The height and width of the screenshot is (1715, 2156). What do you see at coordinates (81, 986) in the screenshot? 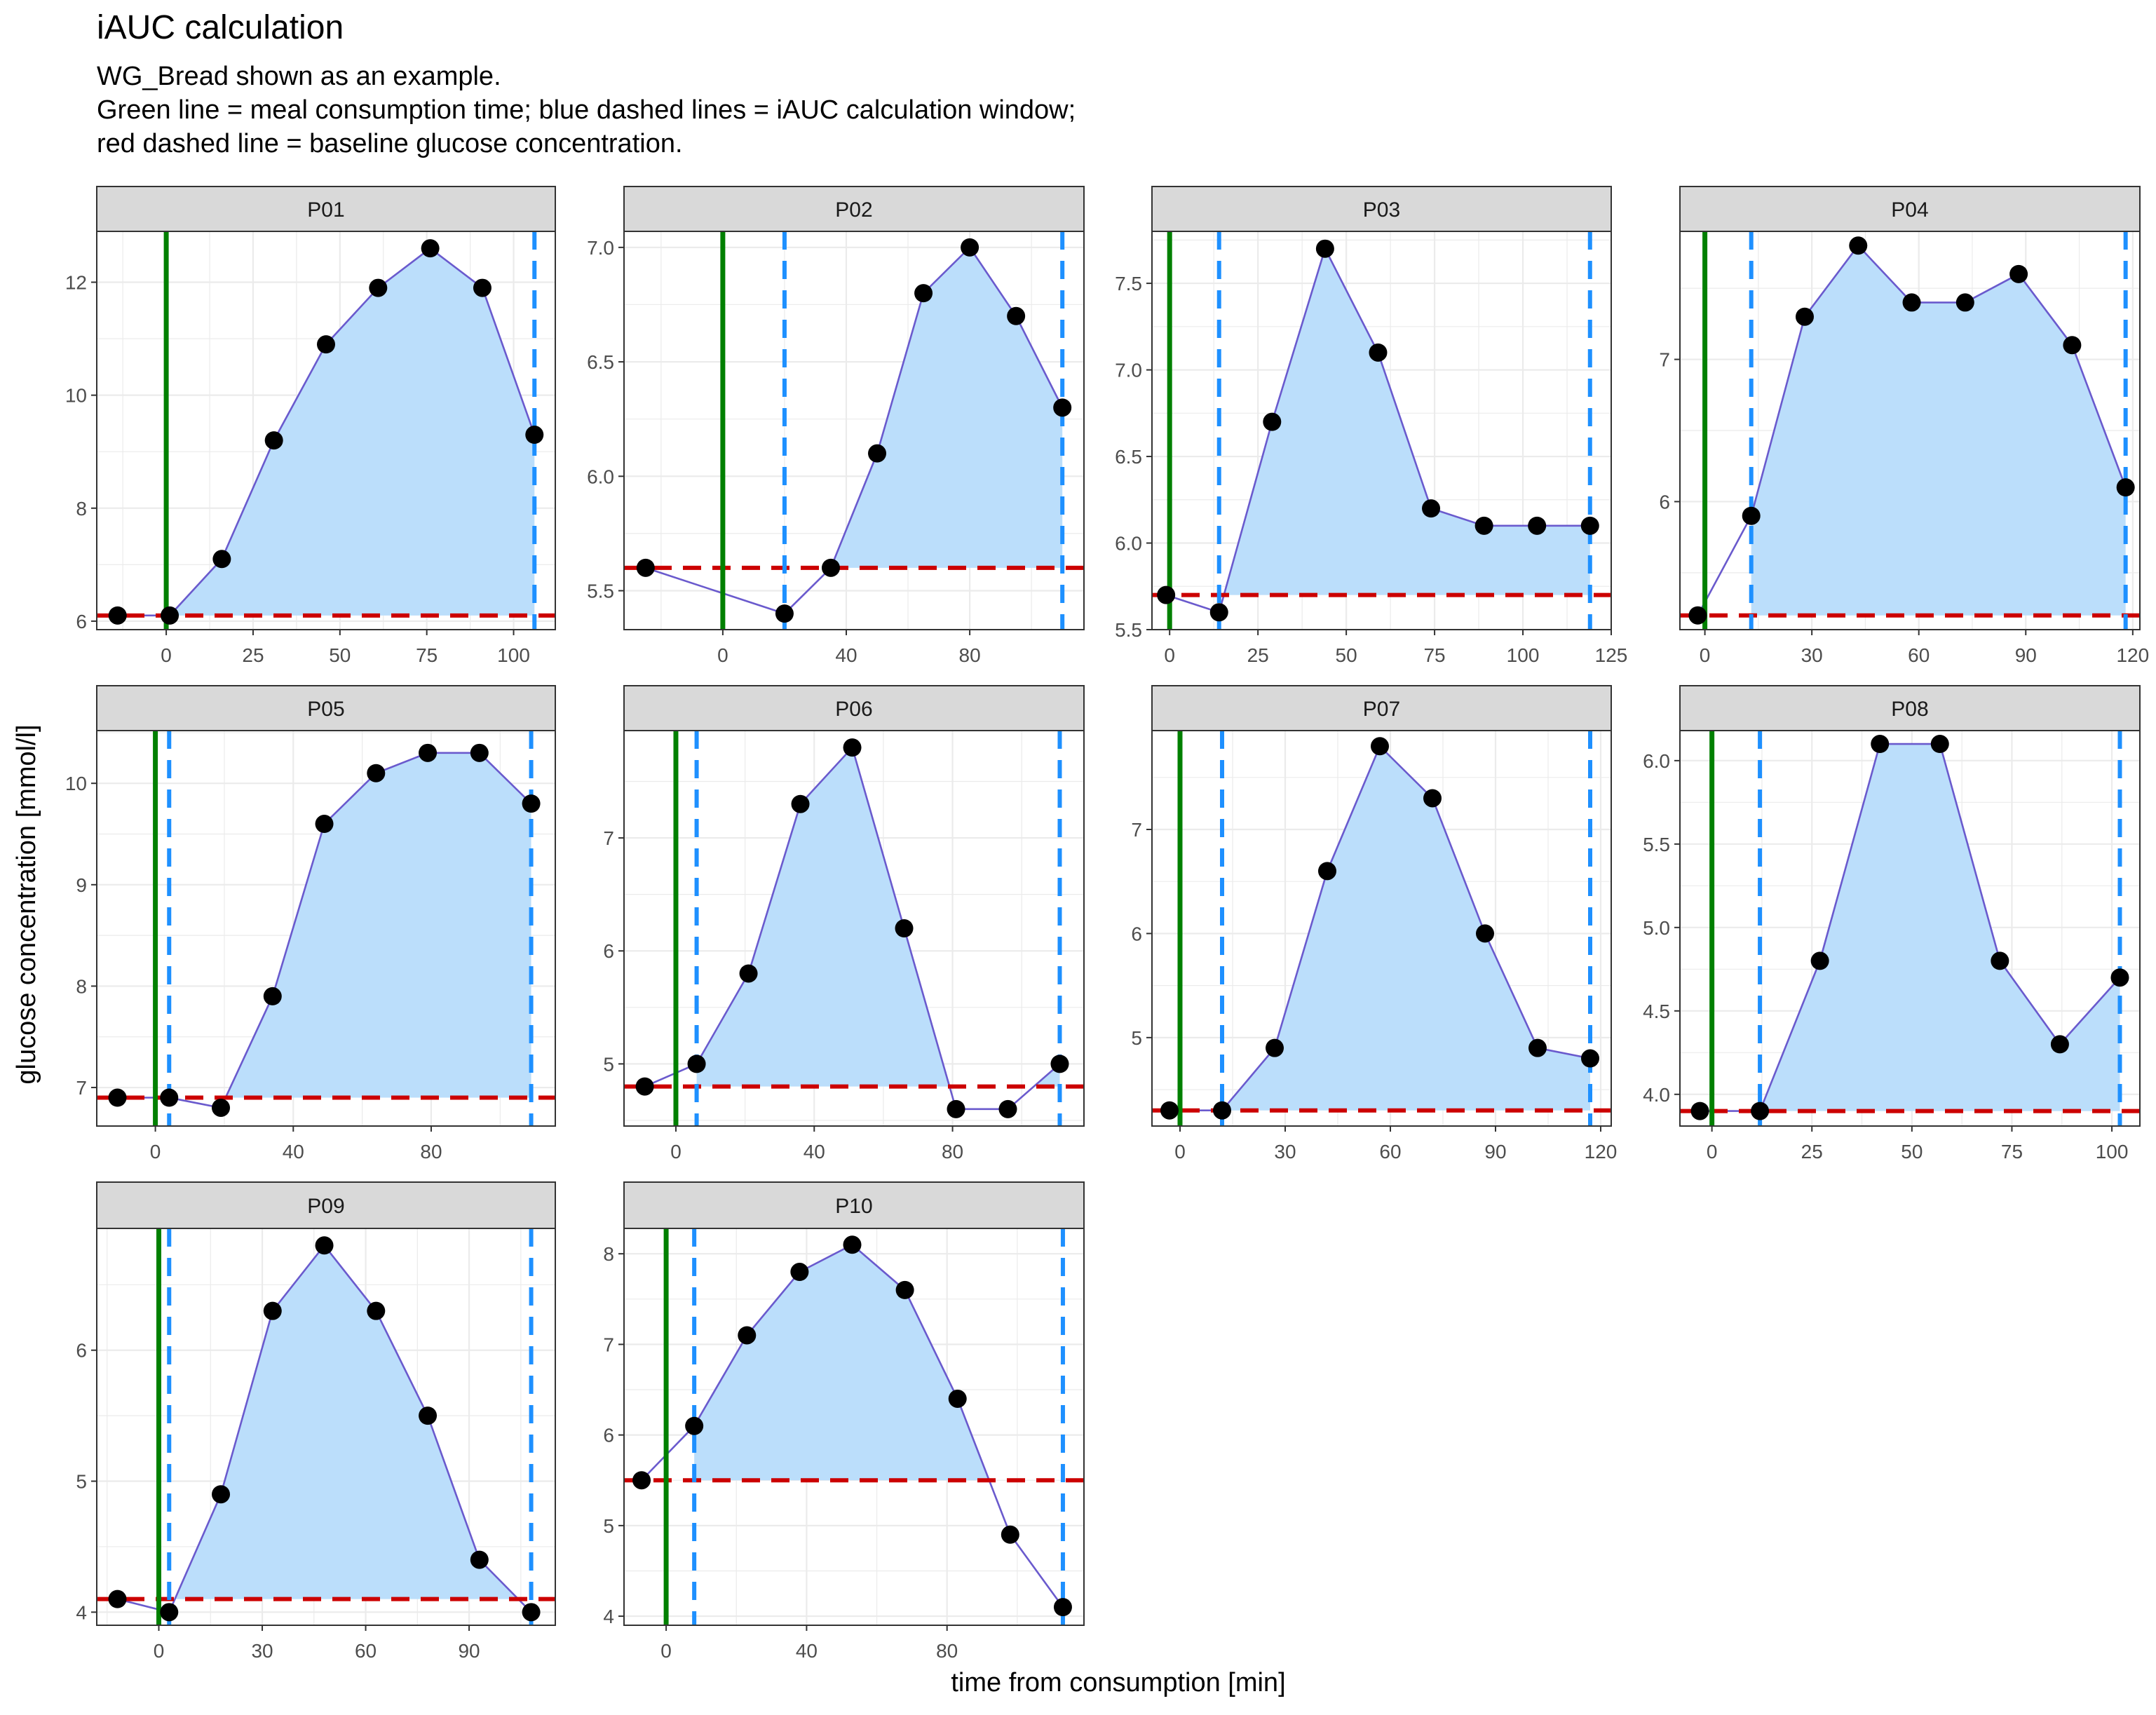
I see `y-tick-label: 8` at bounding box center [81, 986].